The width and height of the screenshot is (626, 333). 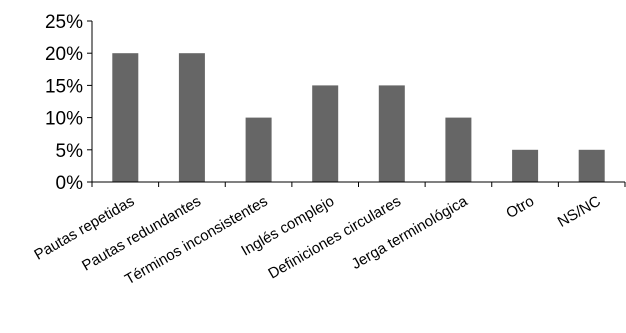 What do you see at coordinates (64, 119) in the screenshot?
I see `y-tick-label: 10%` at bounding box center [64, 119].